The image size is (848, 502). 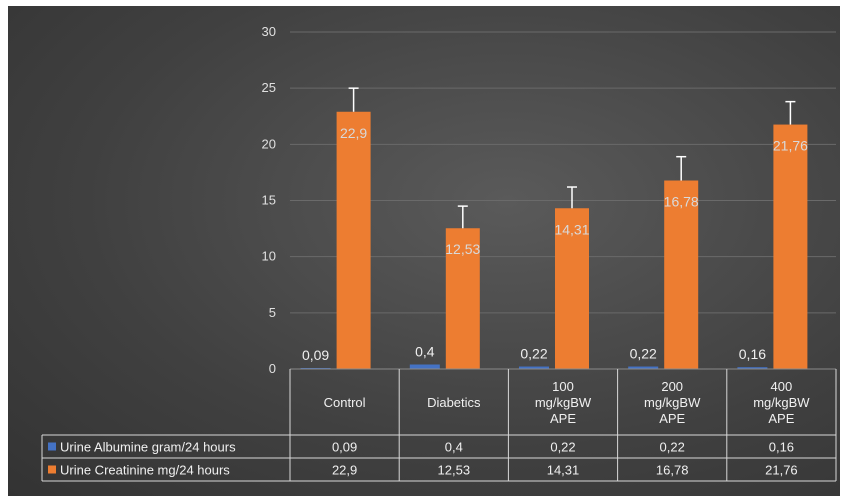 I want to click on data-label-albumine: 0,4, so click(x=425, y=352).